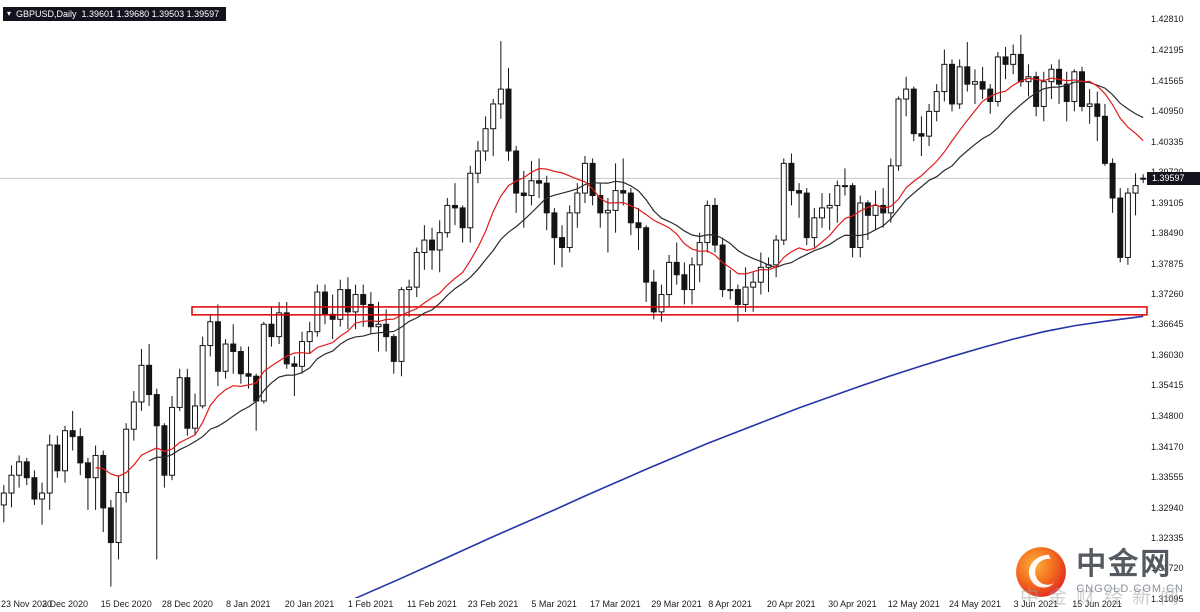 Image resolution: width=1200 pixels, height=612 pixels. What do you see at coordinates (9, 13) in the screenshot?
I see `collapse-arrow-icon: ▾` at bounding box center [9, 13].